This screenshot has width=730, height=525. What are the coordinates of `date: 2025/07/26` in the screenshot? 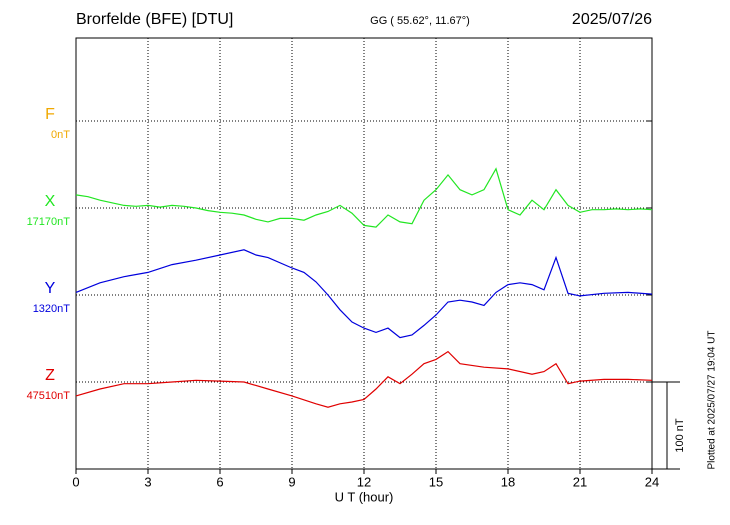 It's located at (612, 19).